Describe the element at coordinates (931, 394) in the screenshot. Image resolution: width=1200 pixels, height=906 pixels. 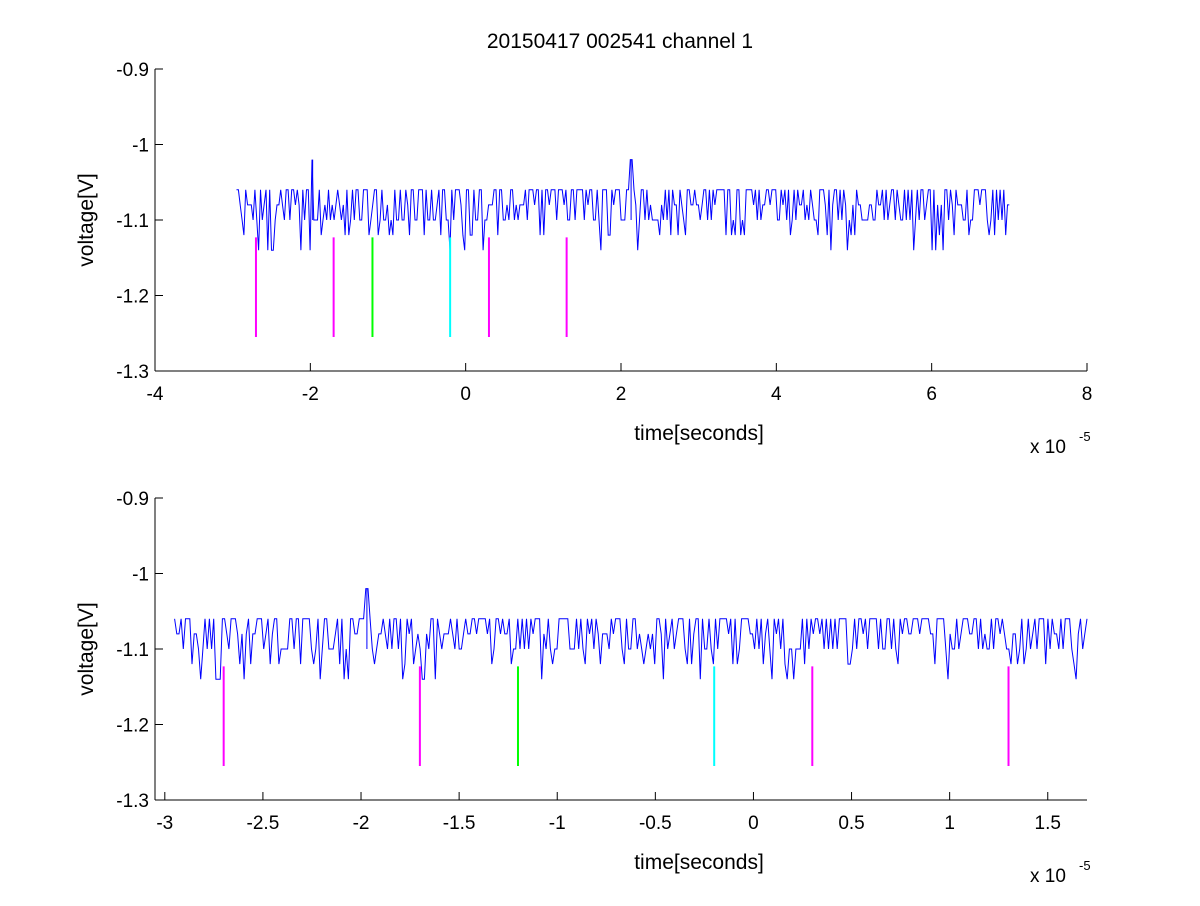
I see `x-tick-label: 6` at that location.